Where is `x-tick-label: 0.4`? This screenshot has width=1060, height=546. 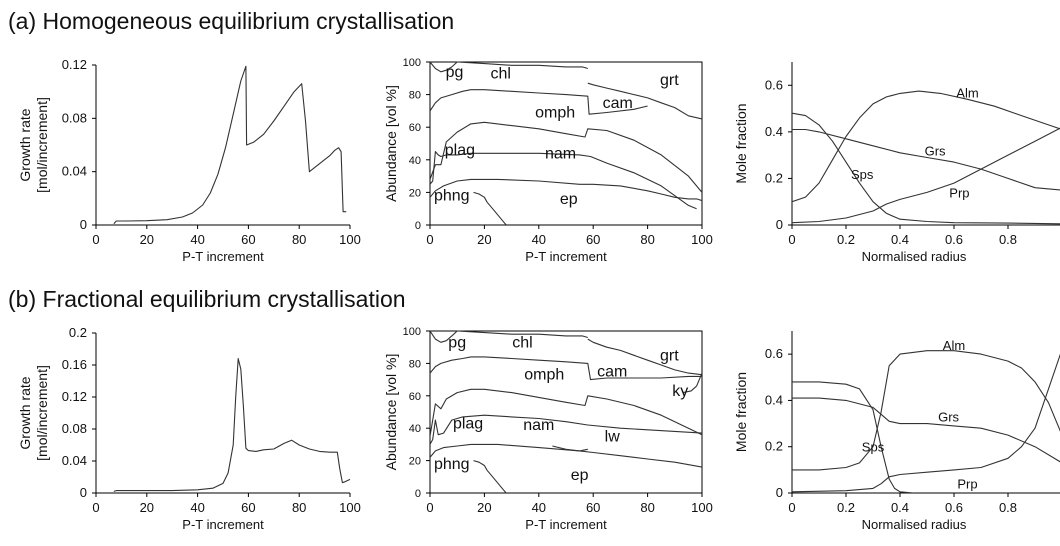 x-tick-label: 0.4 is located at coordinates (900, 507).